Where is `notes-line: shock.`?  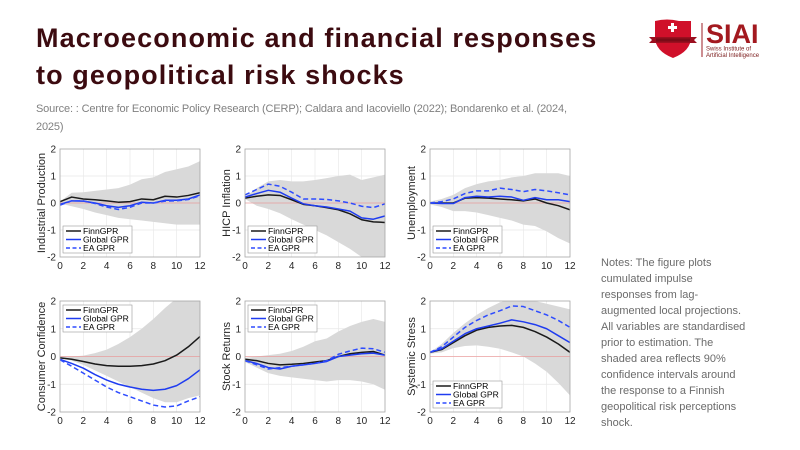
notes-line: shock. is located at coordinates (617, 423).